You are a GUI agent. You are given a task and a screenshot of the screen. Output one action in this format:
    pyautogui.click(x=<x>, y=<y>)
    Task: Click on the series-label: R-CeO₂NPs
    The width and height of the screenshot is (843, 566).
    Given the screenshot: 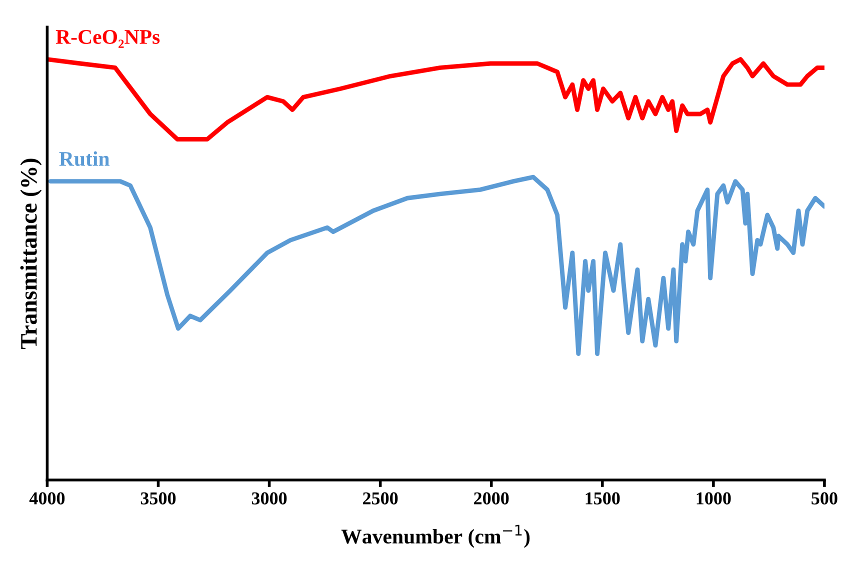 What is the action you would take?
    pyautogui.click(x=108, y=39)
    